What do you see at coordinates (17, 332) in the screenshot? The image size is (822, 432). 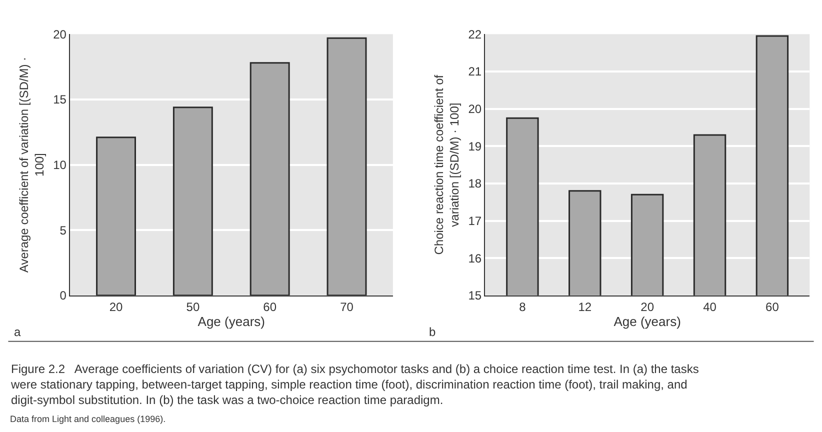 I see `text: a` at bounding box center [17, 332].